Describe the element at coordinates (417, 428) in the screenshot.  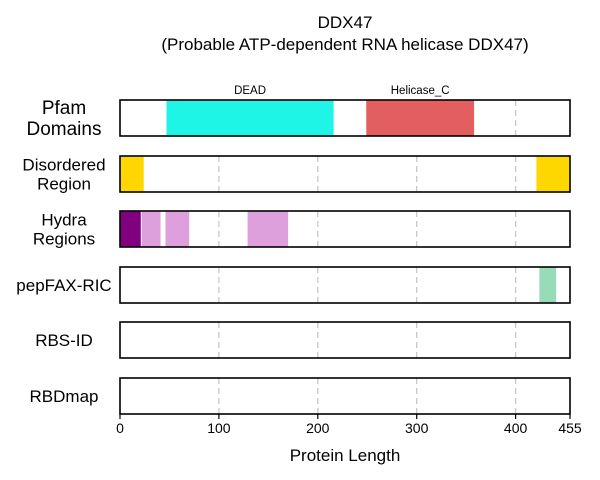
I see `x-tick-label: 300` at that location.